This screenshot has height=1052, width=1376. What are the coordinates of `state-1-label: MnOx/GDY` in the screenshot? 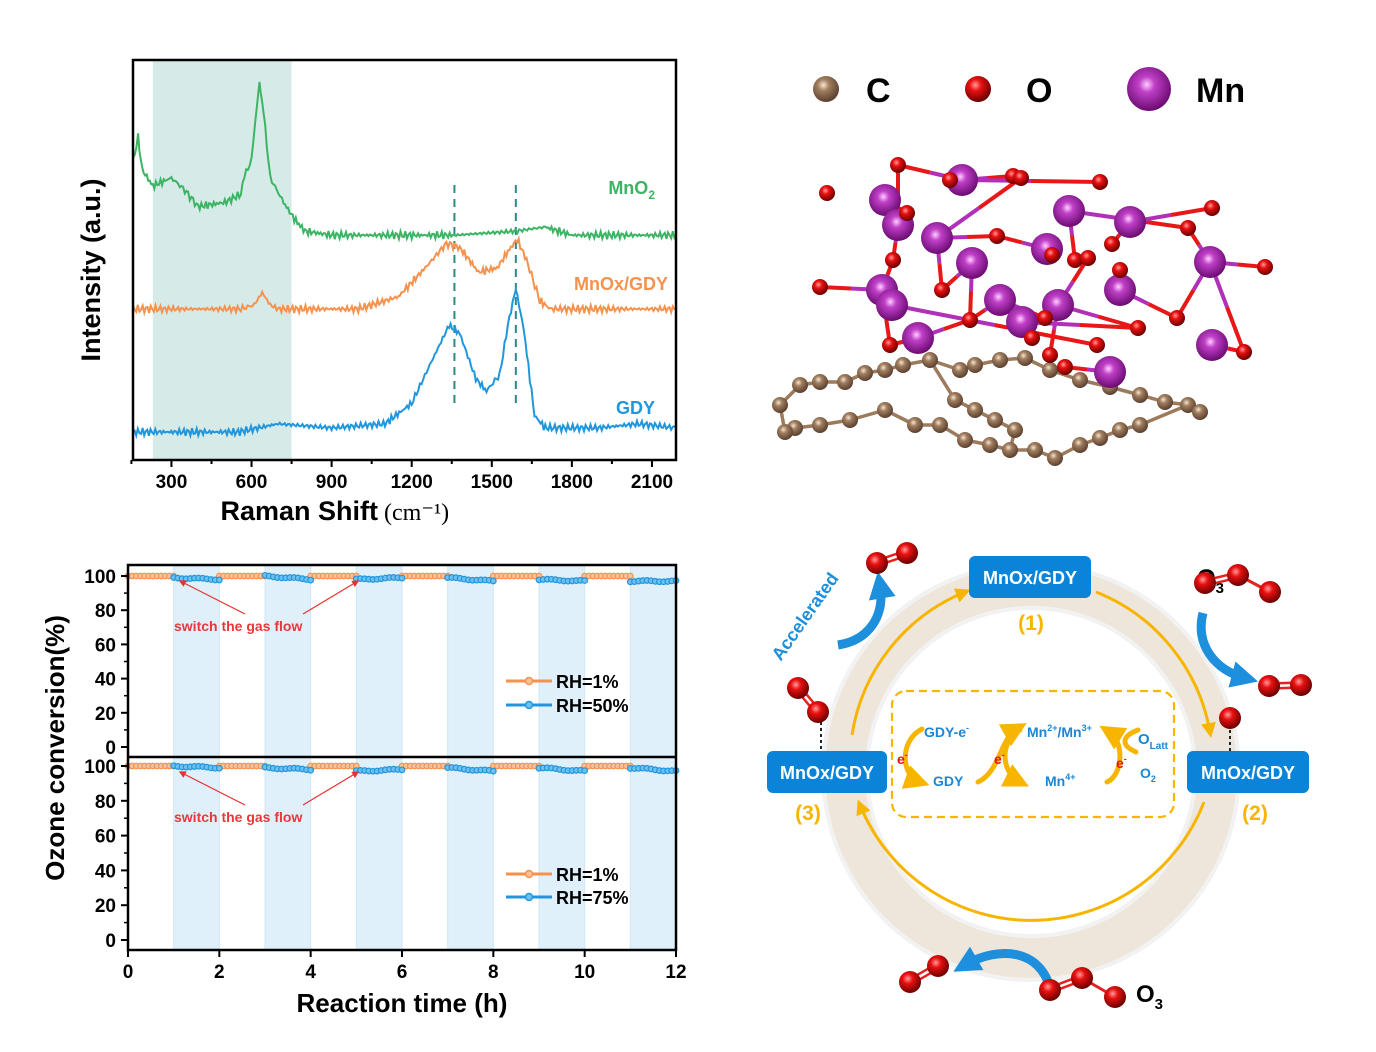 It's located at (1030, 578).